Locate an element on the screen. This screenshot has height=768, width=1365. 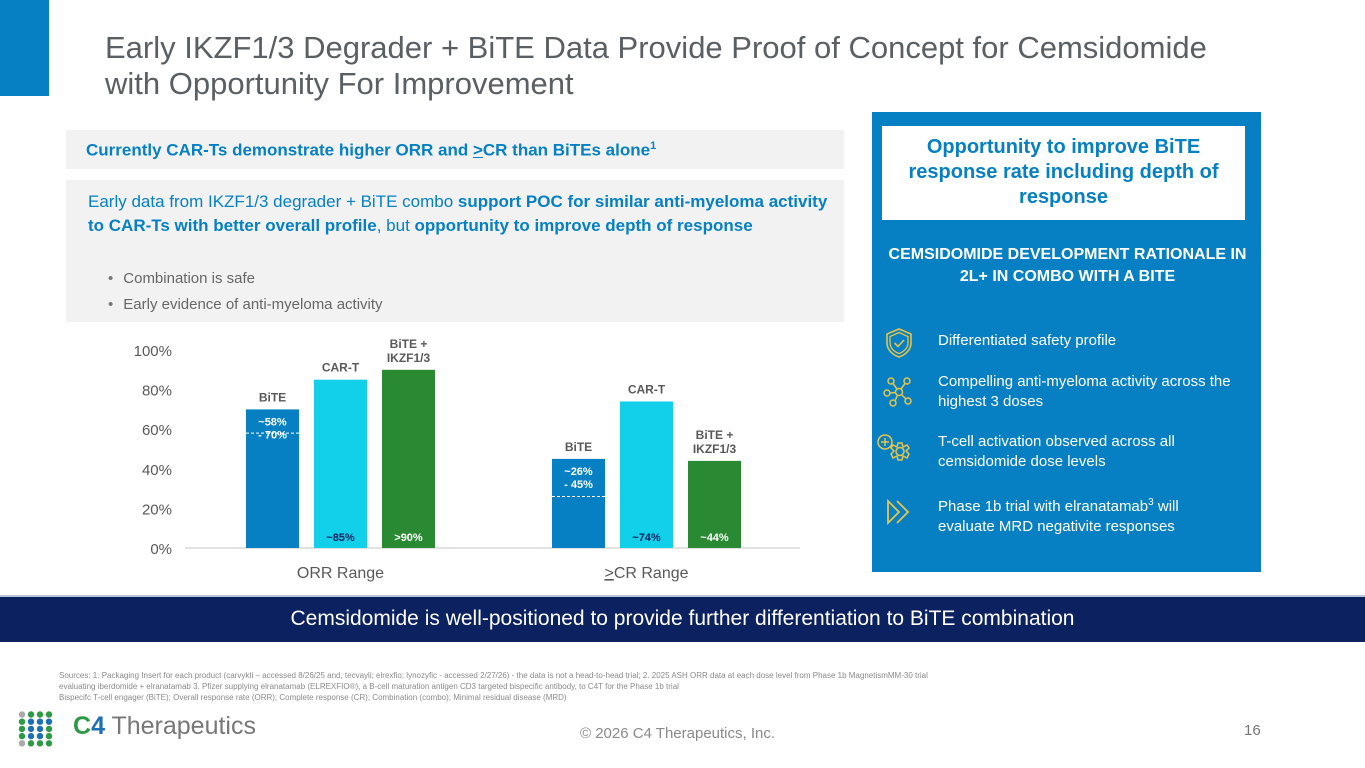
logo-dots-icon is located at coordinates (35, 729).